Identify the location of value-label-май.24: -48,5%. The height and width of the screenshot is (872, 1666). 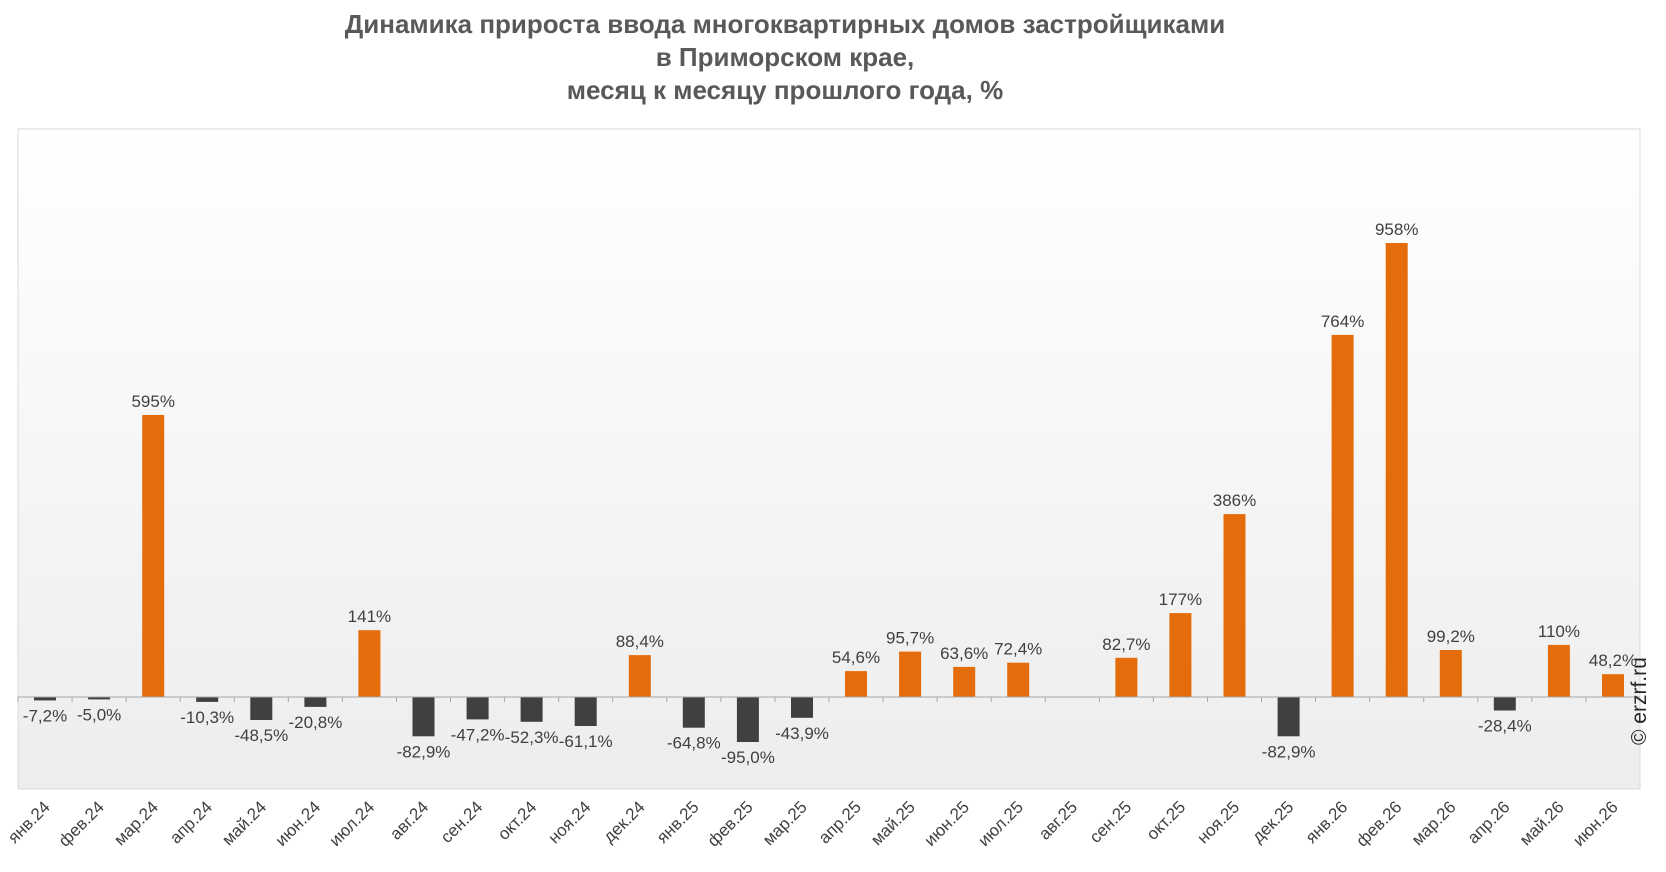
(261, 735).